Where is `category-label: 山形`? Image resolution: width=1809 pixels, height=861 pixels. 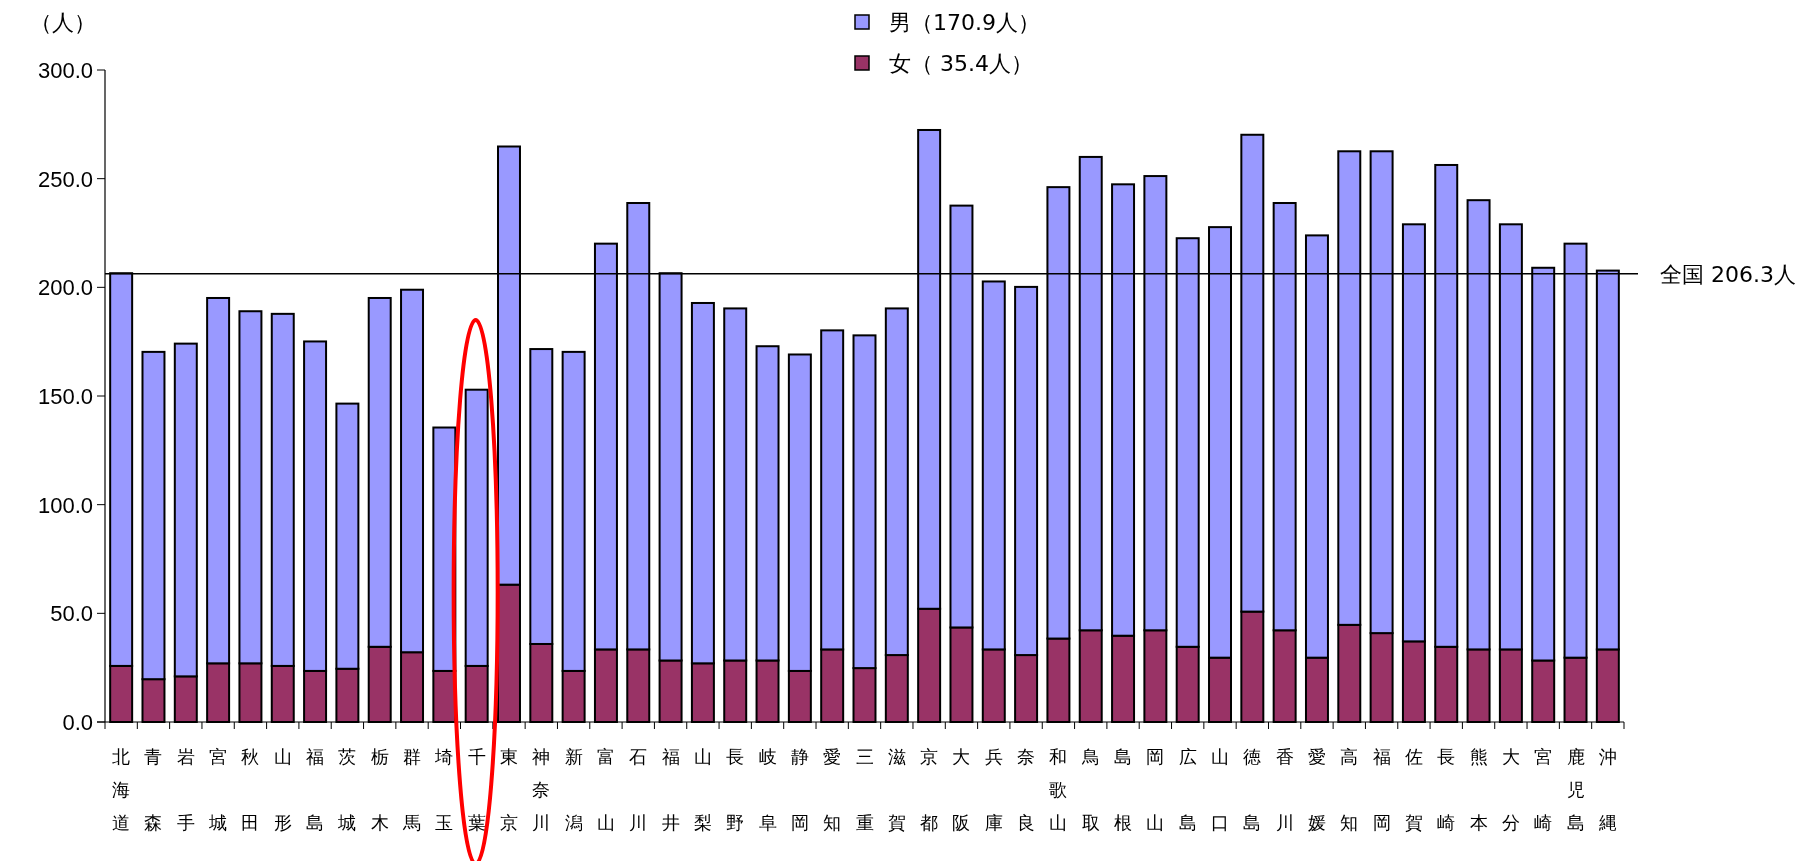 category-label: 山形 is located at coordinates (282, 789).